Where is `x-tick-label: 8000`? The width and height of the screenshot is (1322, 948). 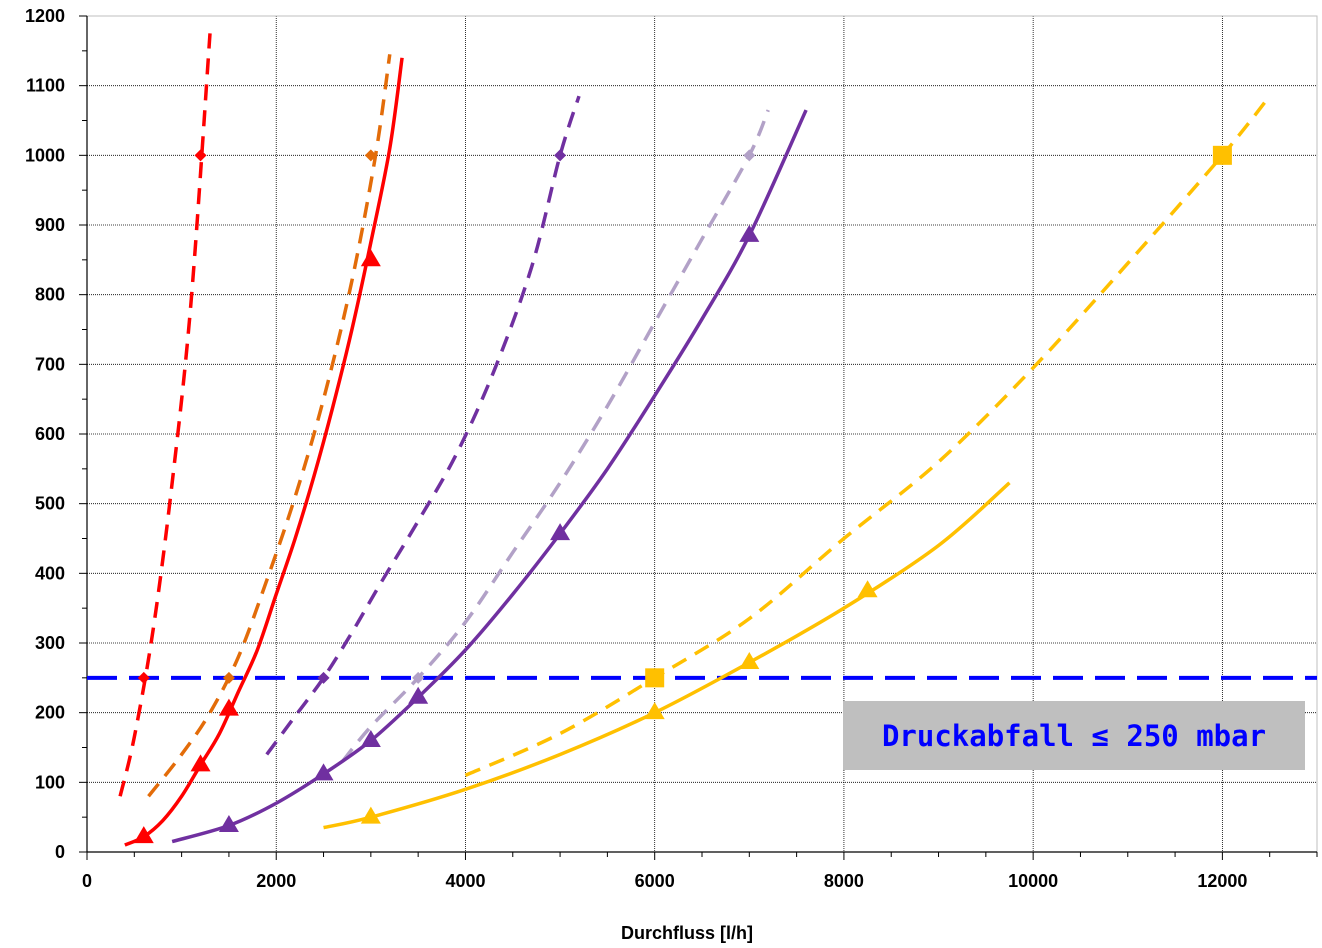 x-tick-label: 8000 is located at coordinates (844, 881).